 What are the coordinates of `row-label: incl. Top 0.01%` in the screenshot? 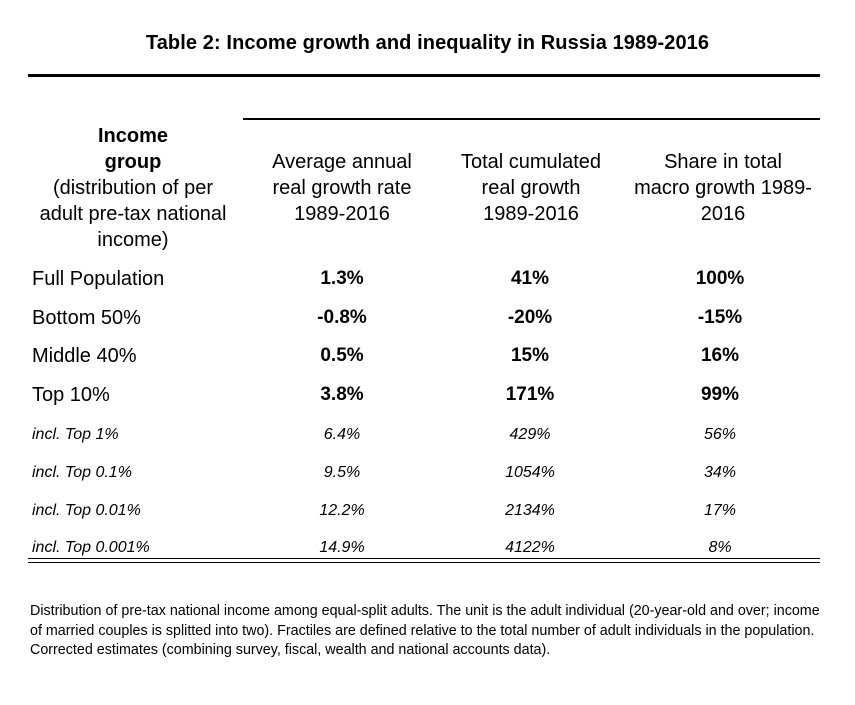 It's located at (86, 510).